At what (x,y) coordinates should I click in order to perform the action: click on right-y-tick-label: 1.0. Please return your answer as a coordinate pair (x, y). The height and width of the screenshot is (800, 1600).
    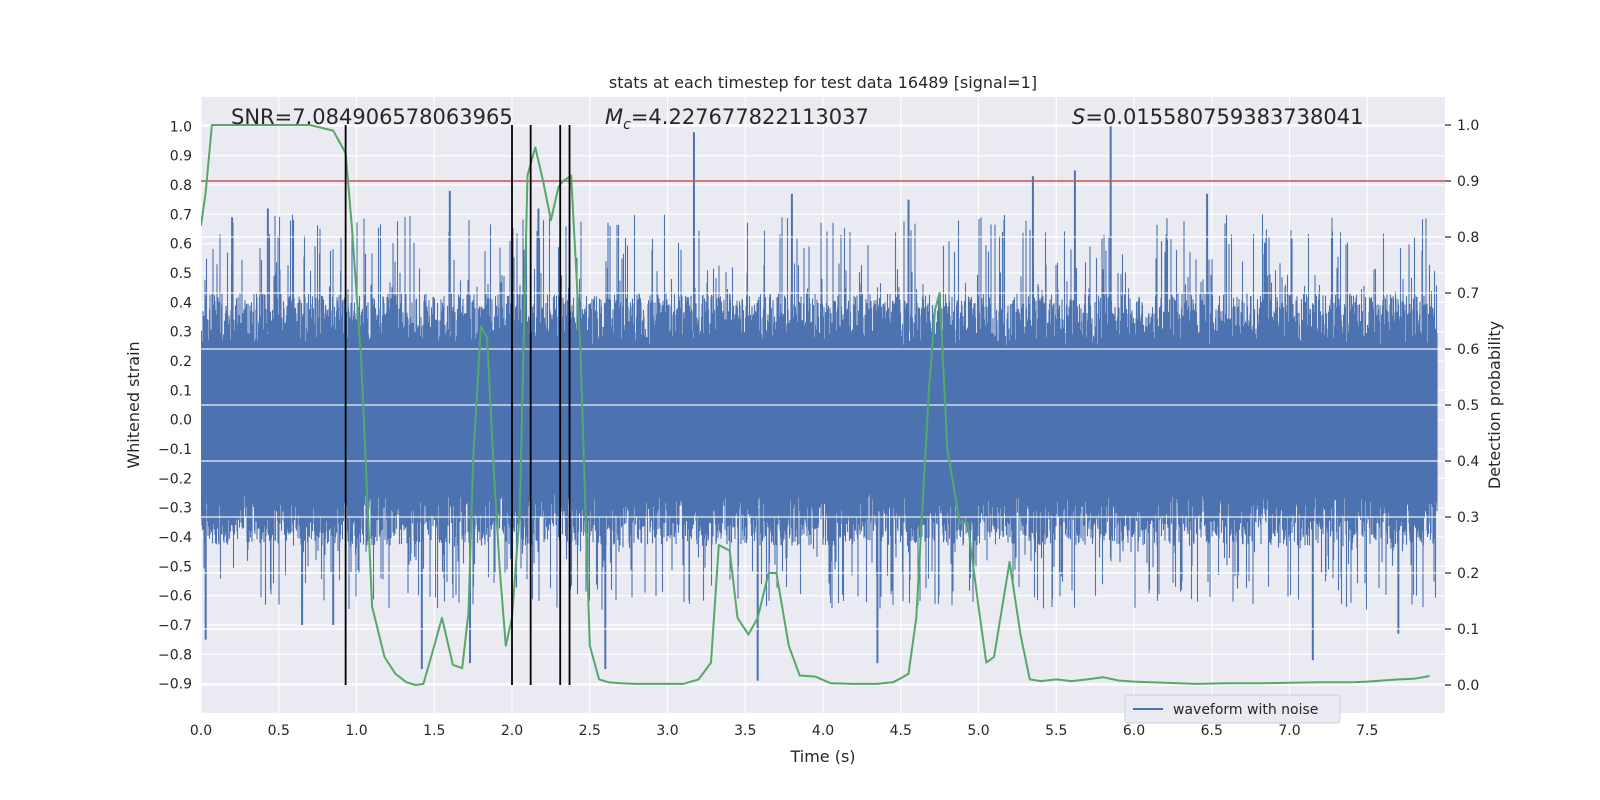
    Looking at the image, I should click on (1468, 126).